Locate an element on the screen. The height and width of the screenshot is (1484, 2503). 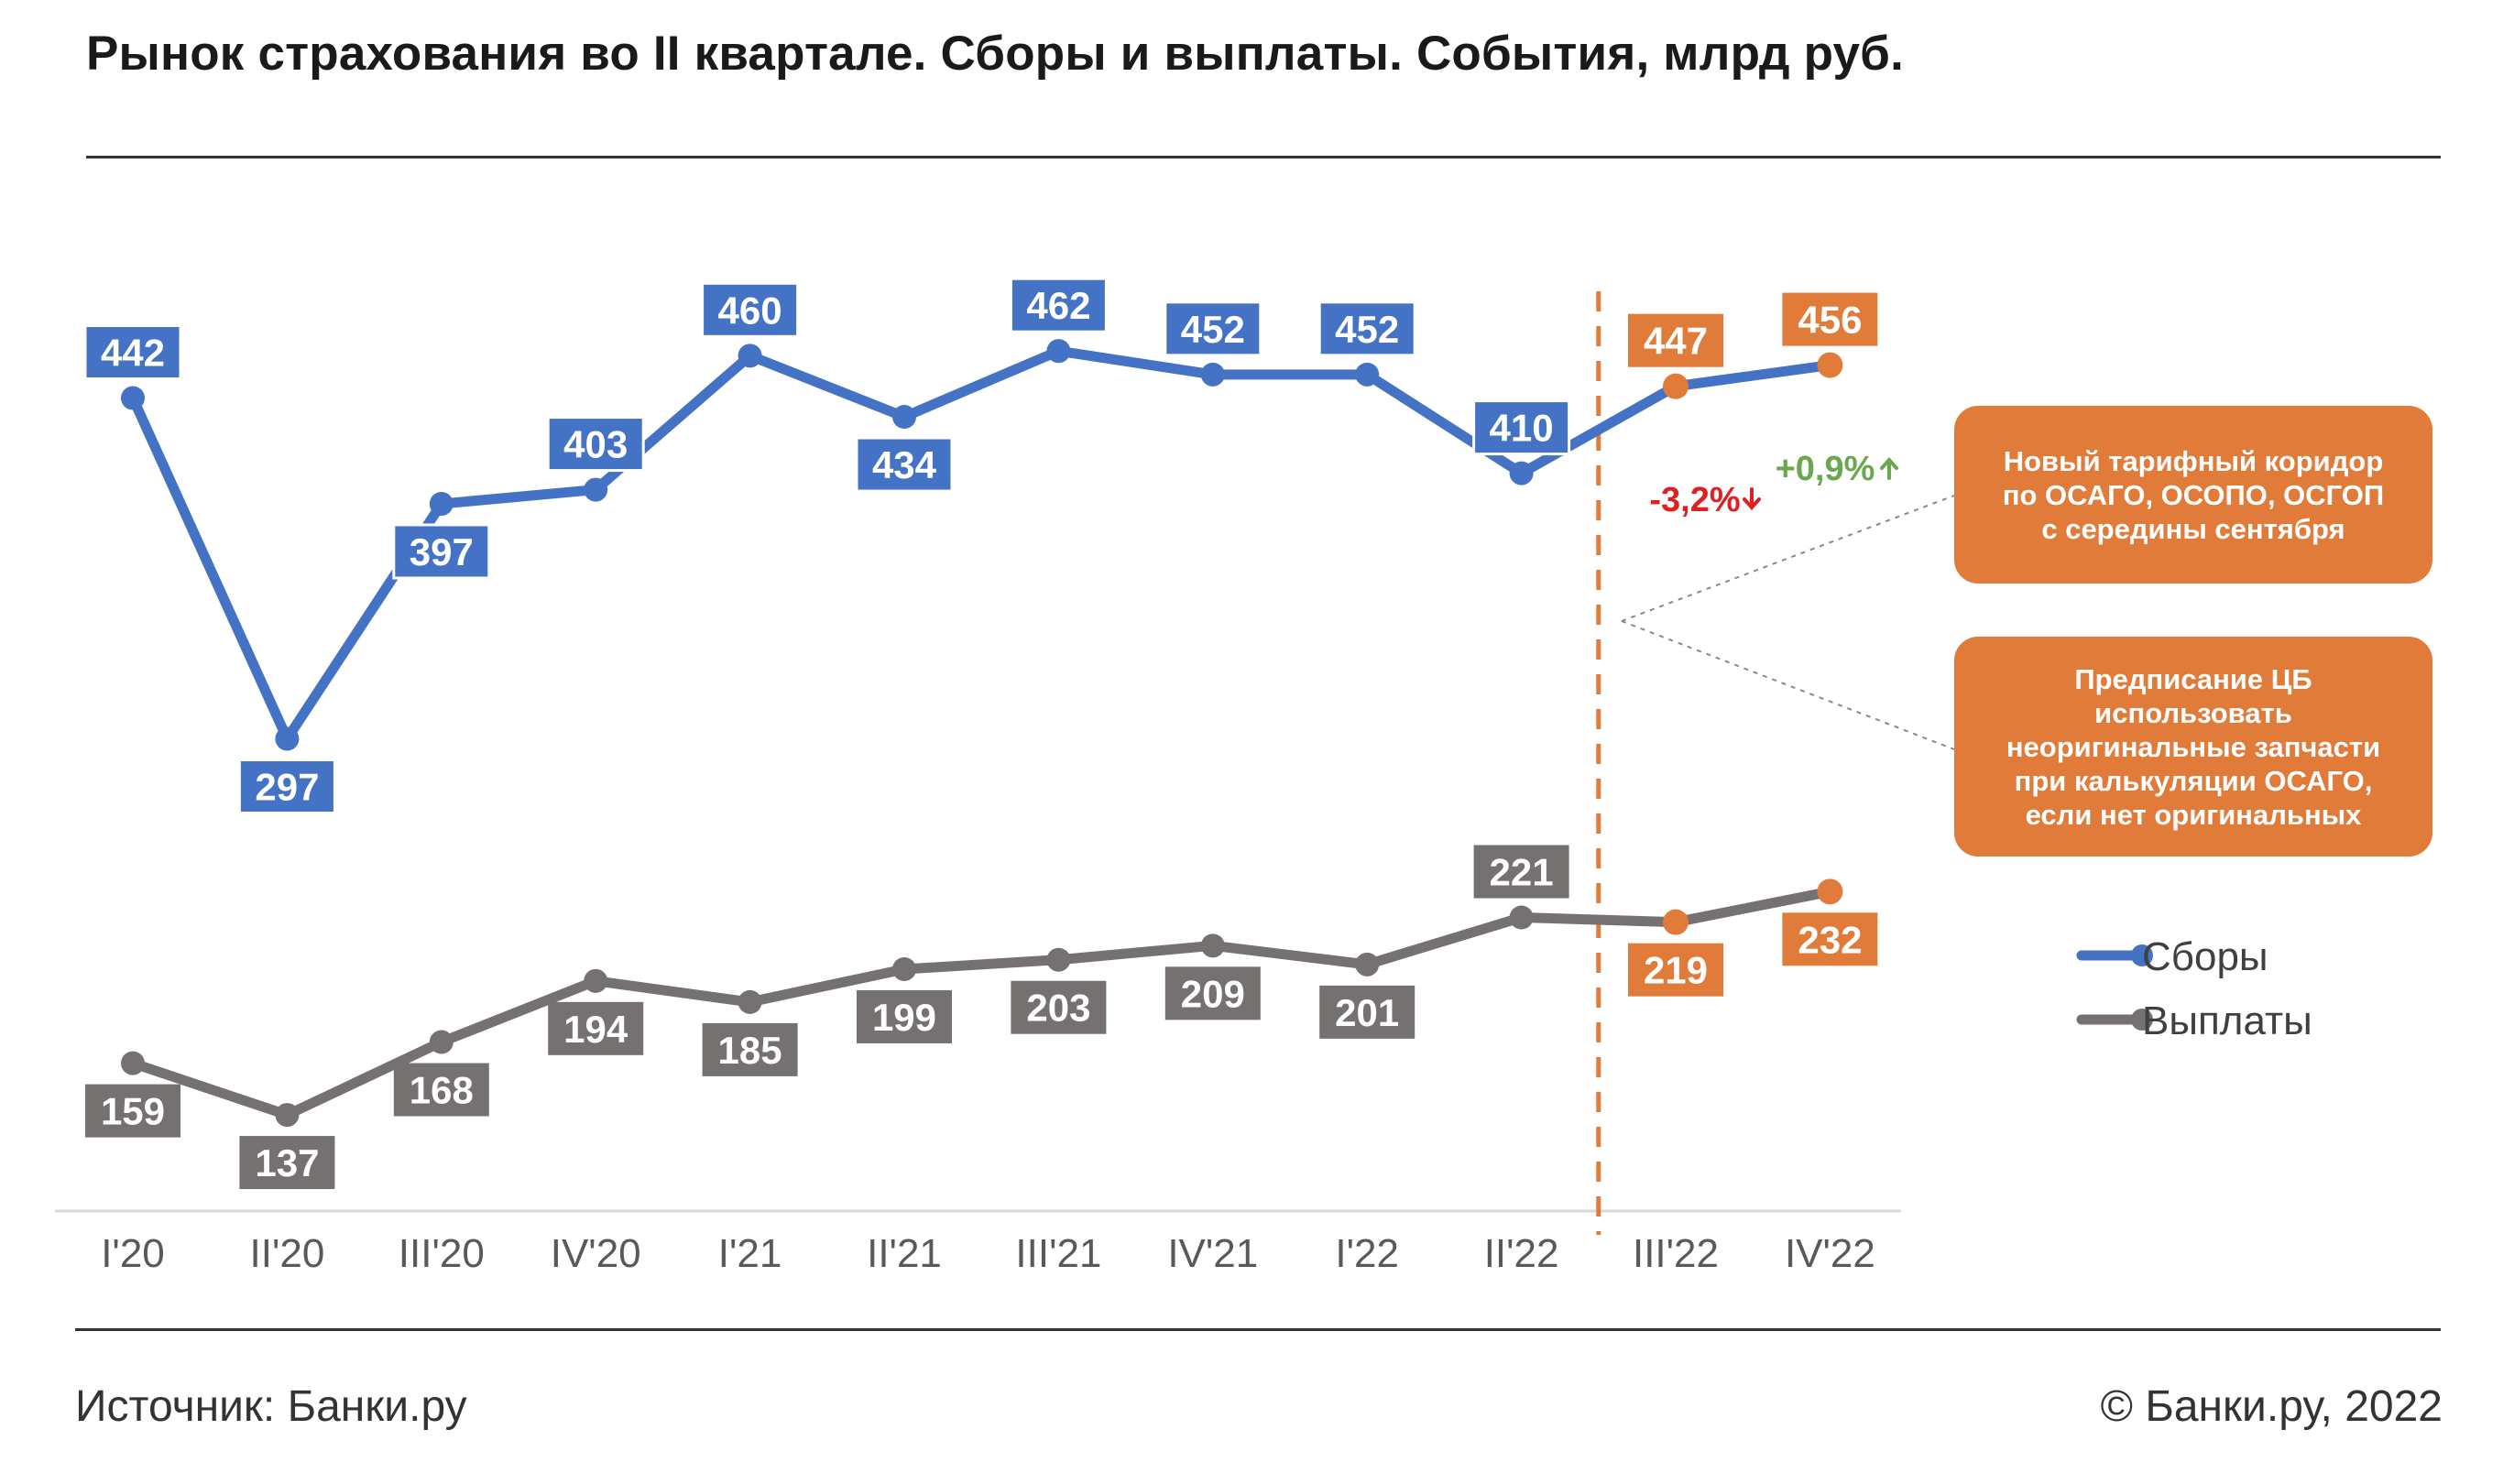
data-label-collections: 442 is located at coordinates (132, 352).